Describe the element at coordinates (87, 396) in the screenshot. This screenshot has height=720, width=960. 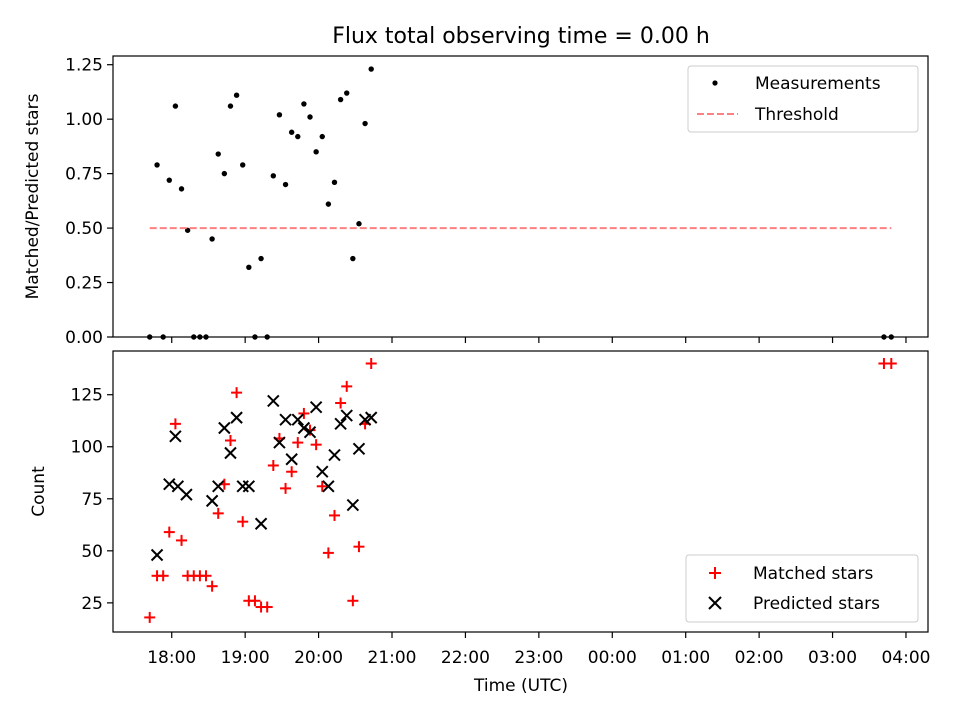
I see `y-tick-label: 125` at that location.